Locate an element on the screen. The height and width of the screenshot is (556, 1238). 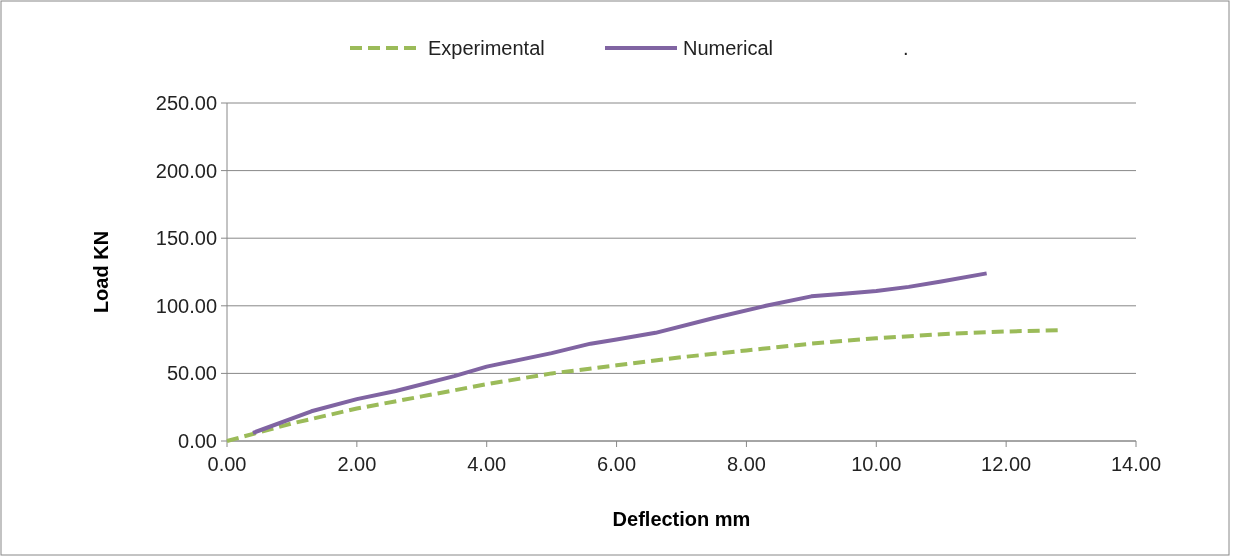
legend-label: Experimental is located at coordinates (486, 48).